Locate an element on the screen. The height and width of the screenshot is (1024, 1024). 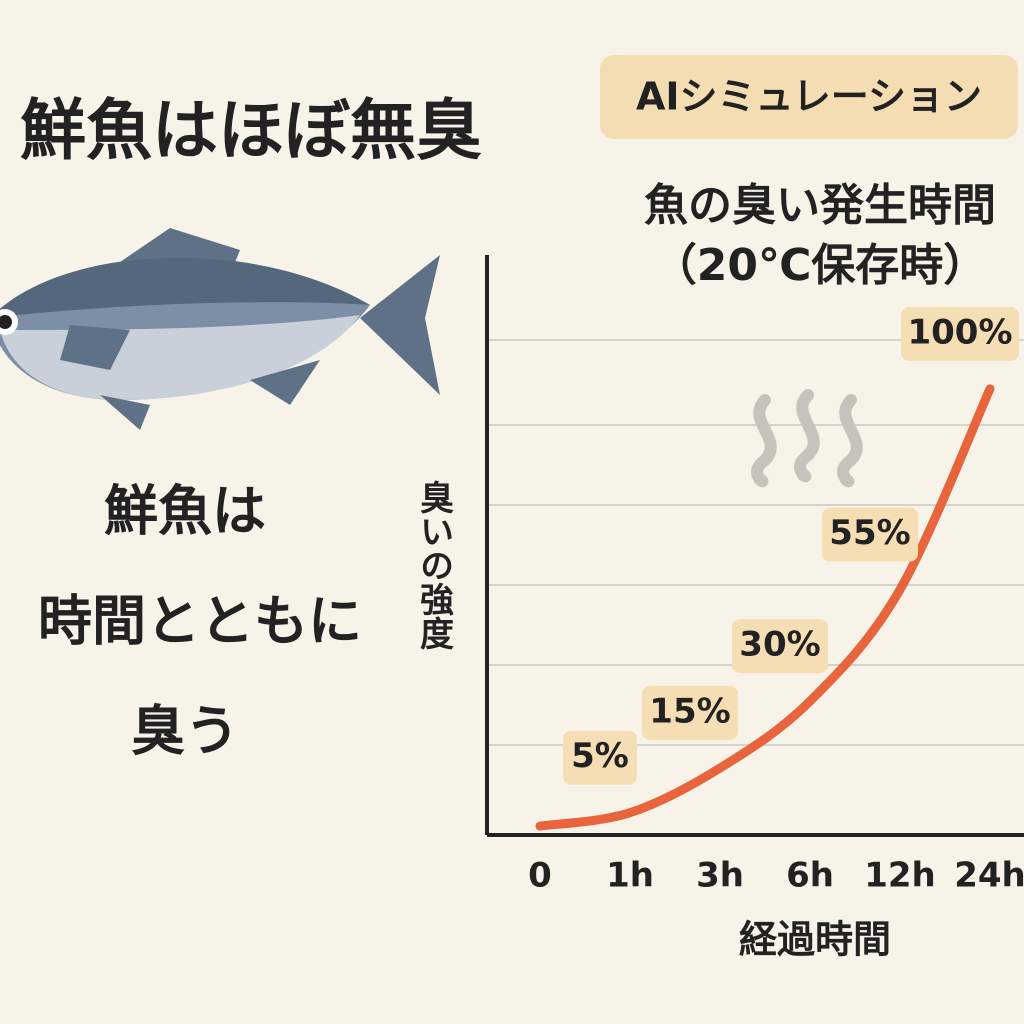
caption-line: 鮮魚は is located at coordinates (185, 511).